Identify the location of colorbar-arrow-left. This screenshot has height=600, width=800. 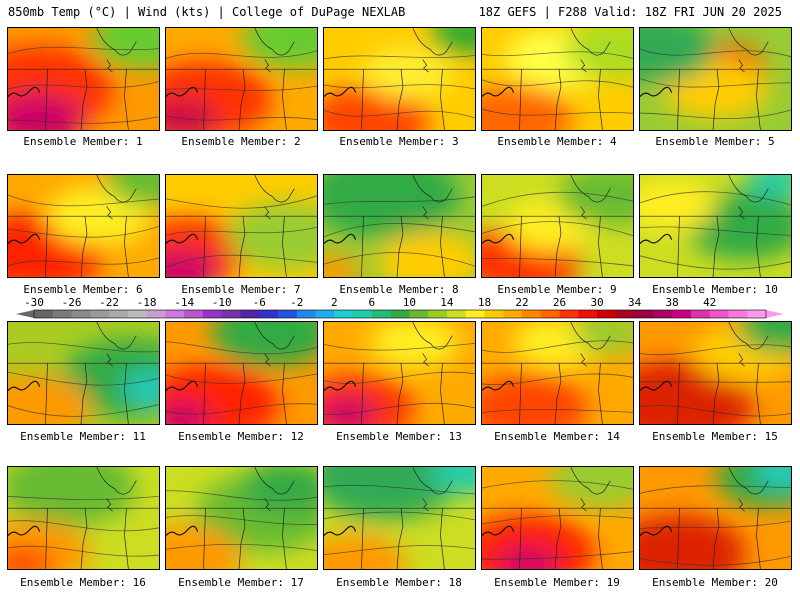
(25, 314).